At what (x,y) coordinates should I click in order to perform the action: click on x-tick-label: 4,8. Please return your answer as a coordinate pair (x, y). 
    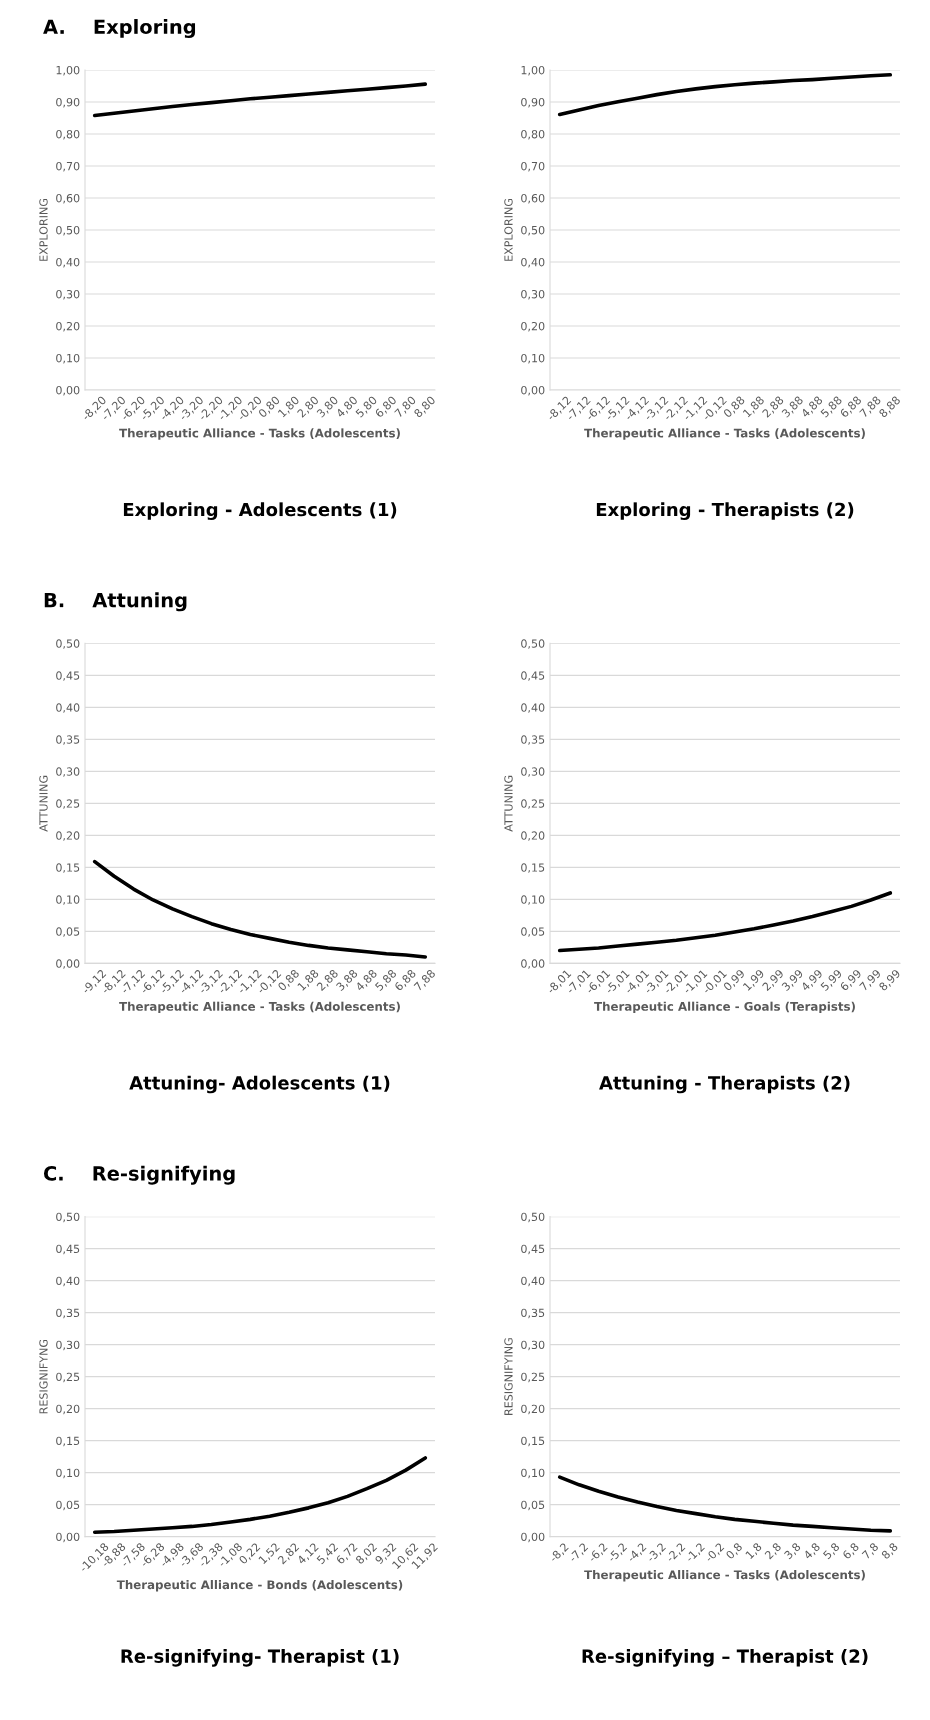
    Looking at the image, I should click on (812, 1551).